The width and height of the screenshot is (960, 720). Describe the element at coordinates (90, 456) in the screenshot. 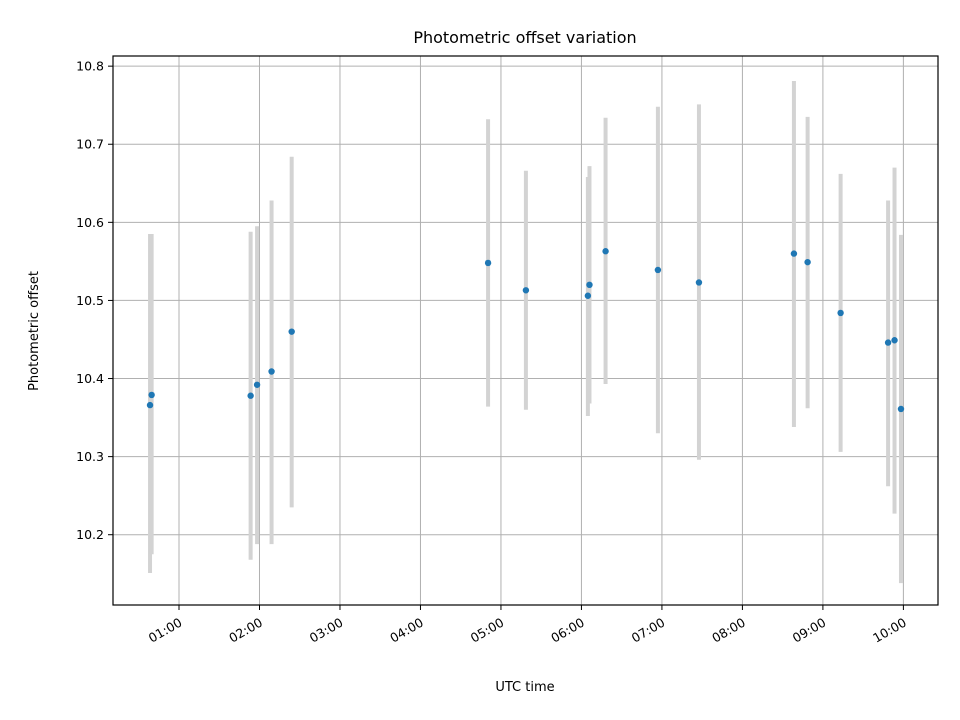

I see `y-tick-label: 10.3` at that location.